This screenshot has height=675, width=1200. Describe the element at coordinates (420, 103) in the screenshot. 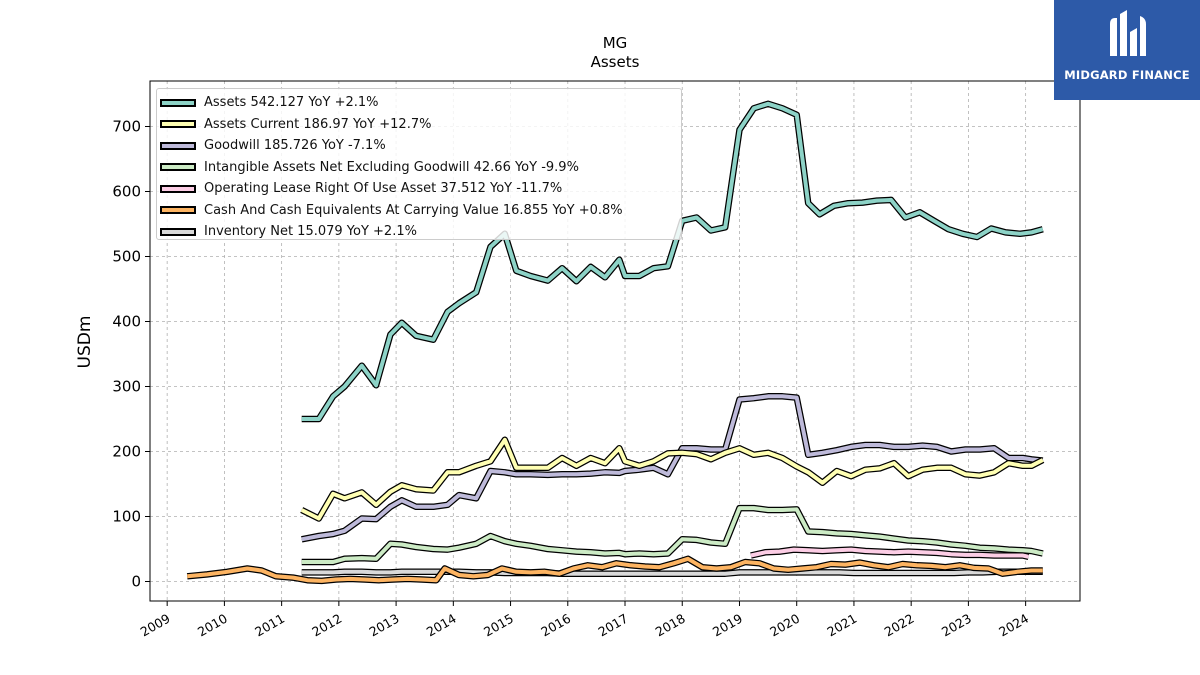

I see `legend-item: Assets 542.127 YoY +2.1%` at that location.